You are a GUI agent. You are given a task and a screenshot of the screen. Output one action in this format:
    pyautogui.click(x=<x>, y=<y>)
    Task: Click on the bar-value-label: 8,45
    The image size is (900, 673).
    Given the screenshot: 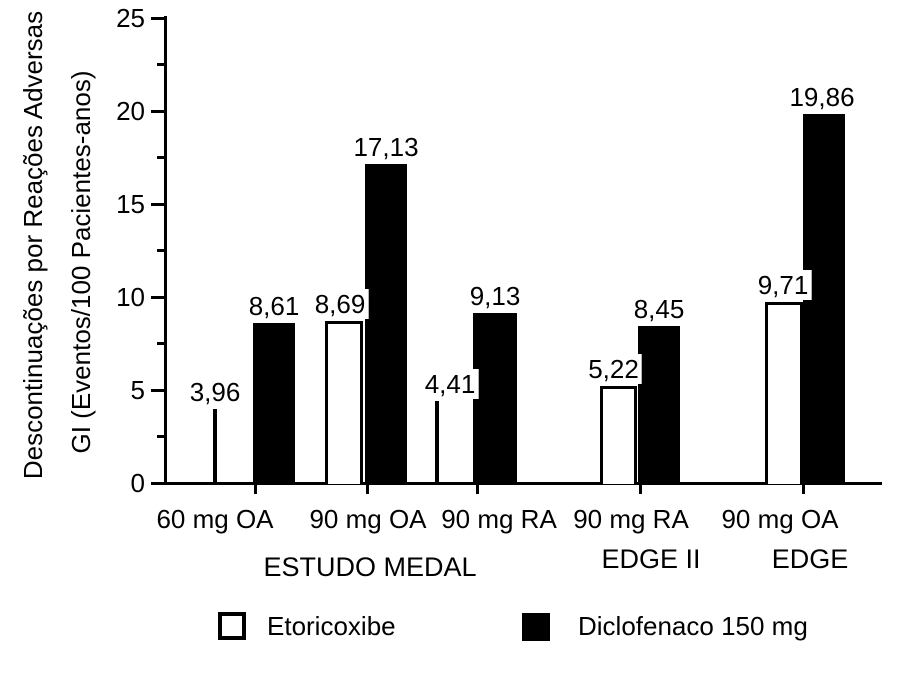 What is the action you would take?
    pyautogui.click(x=659, y=308)
    